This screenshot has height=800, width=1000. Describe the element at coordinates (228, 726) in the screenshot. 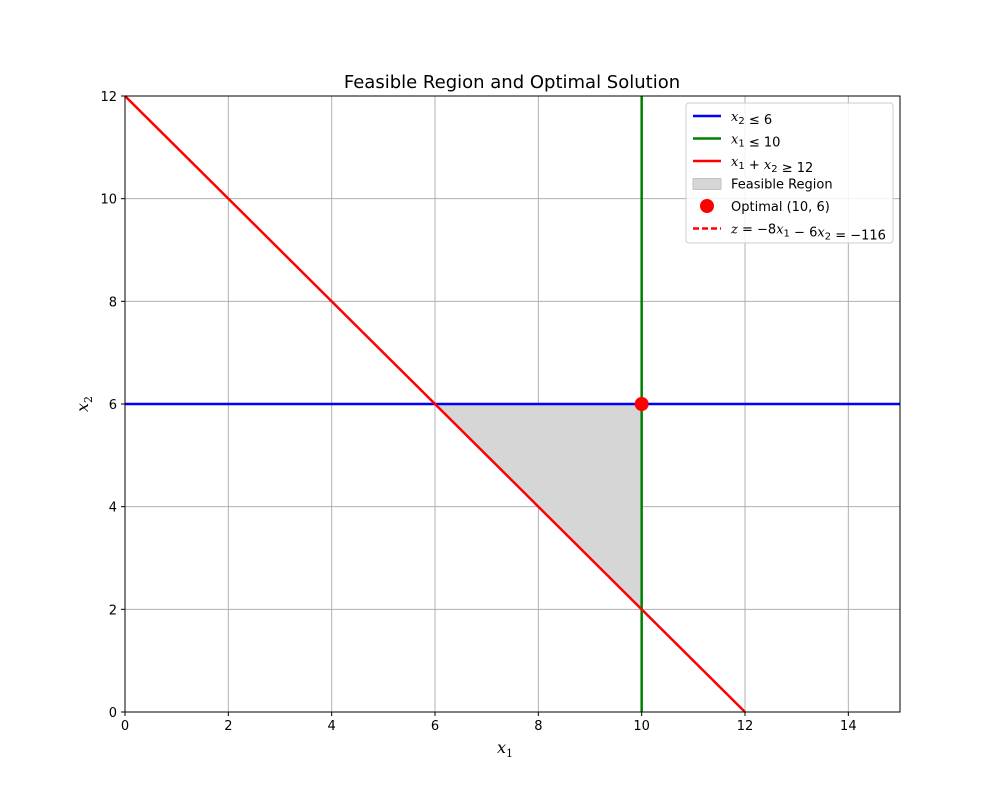

I see `x-tick-label: 2` at that location.